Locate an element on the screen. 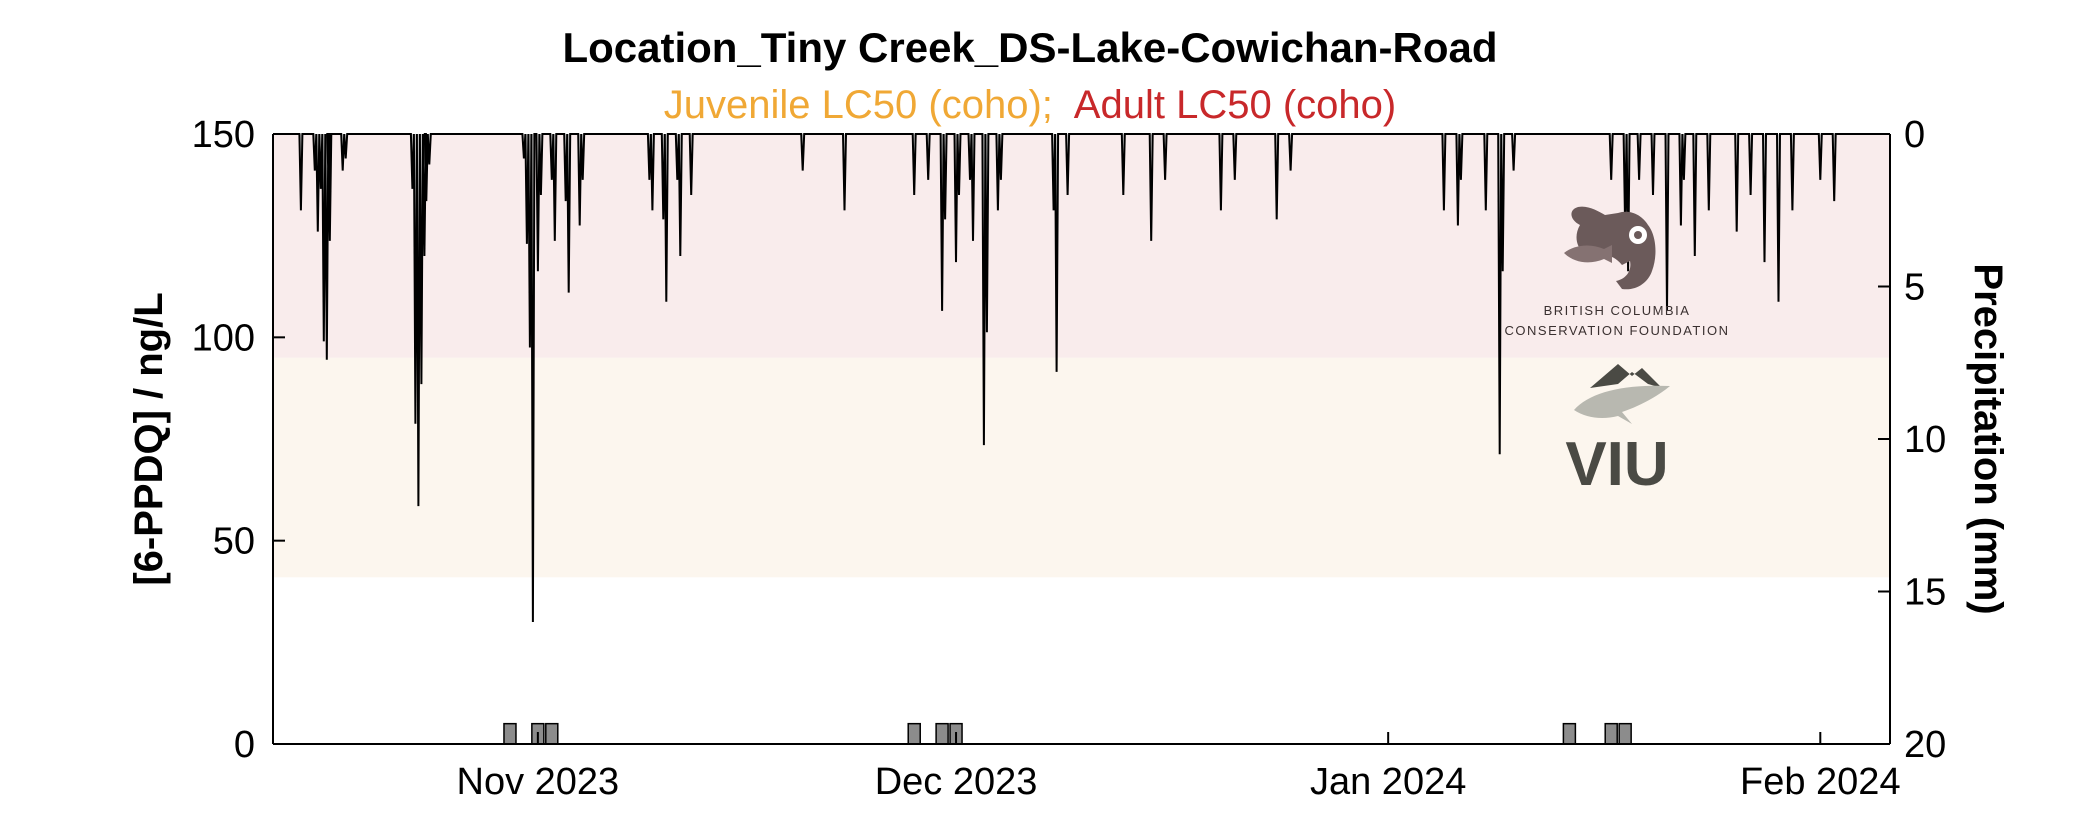 Image resolution: width=2083 pixels, height=833 pixels. mountain-leaf-icon is located at coordinates (1622, 394).